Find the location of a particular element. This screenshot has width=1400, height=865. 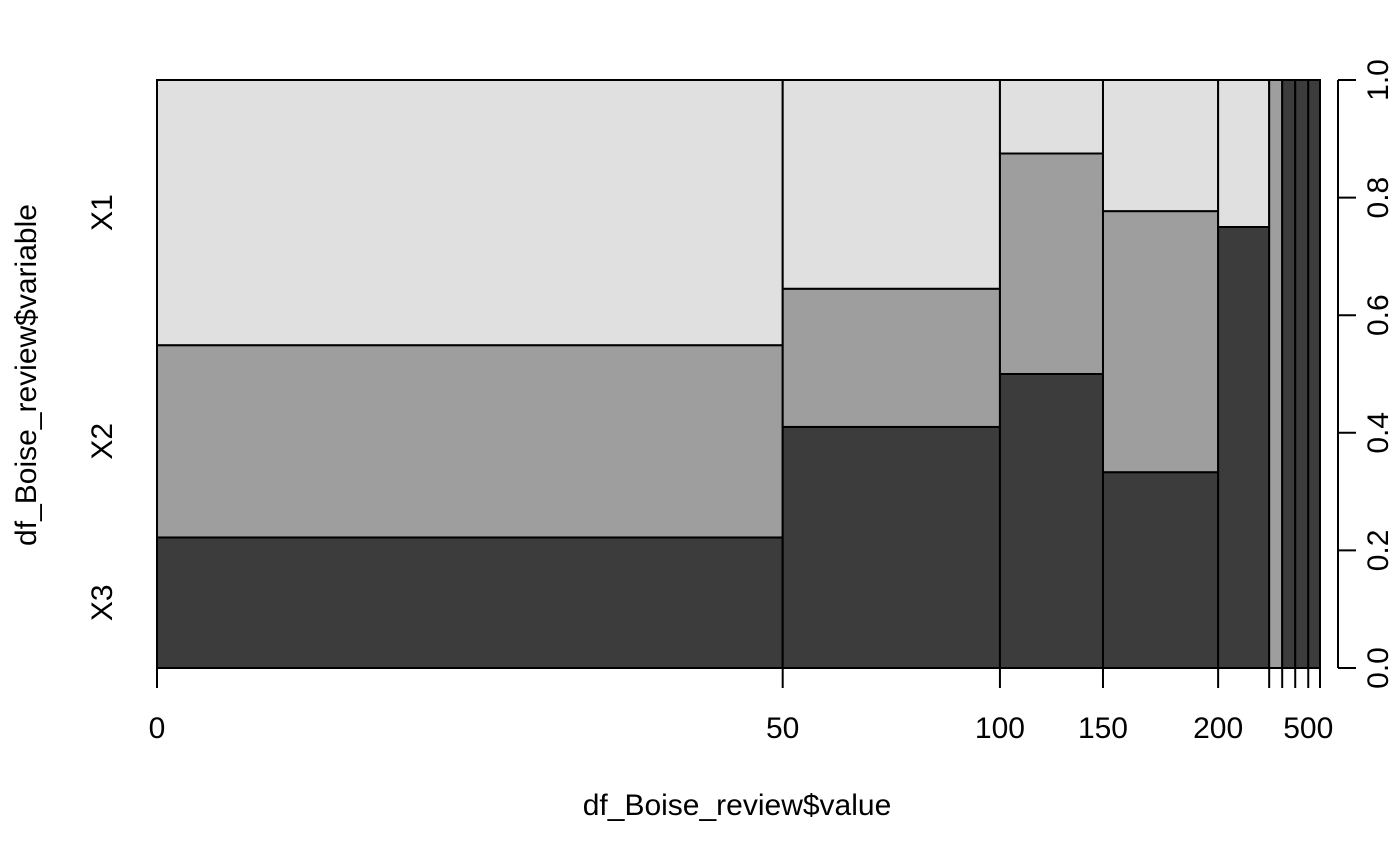

y-tick-label: 0.6 is located at coordinates (1378, 315).